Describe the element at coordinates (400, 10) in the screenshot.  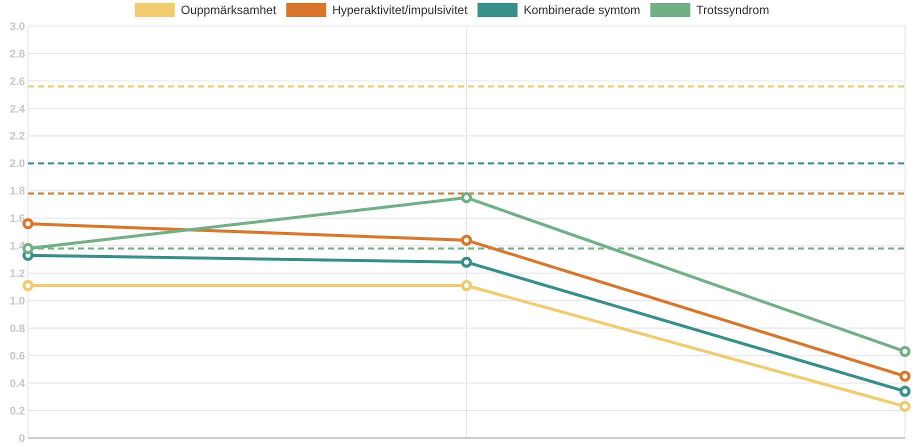
I see `legend-label: Hyperaktivitet/impulsivitet` at that location.